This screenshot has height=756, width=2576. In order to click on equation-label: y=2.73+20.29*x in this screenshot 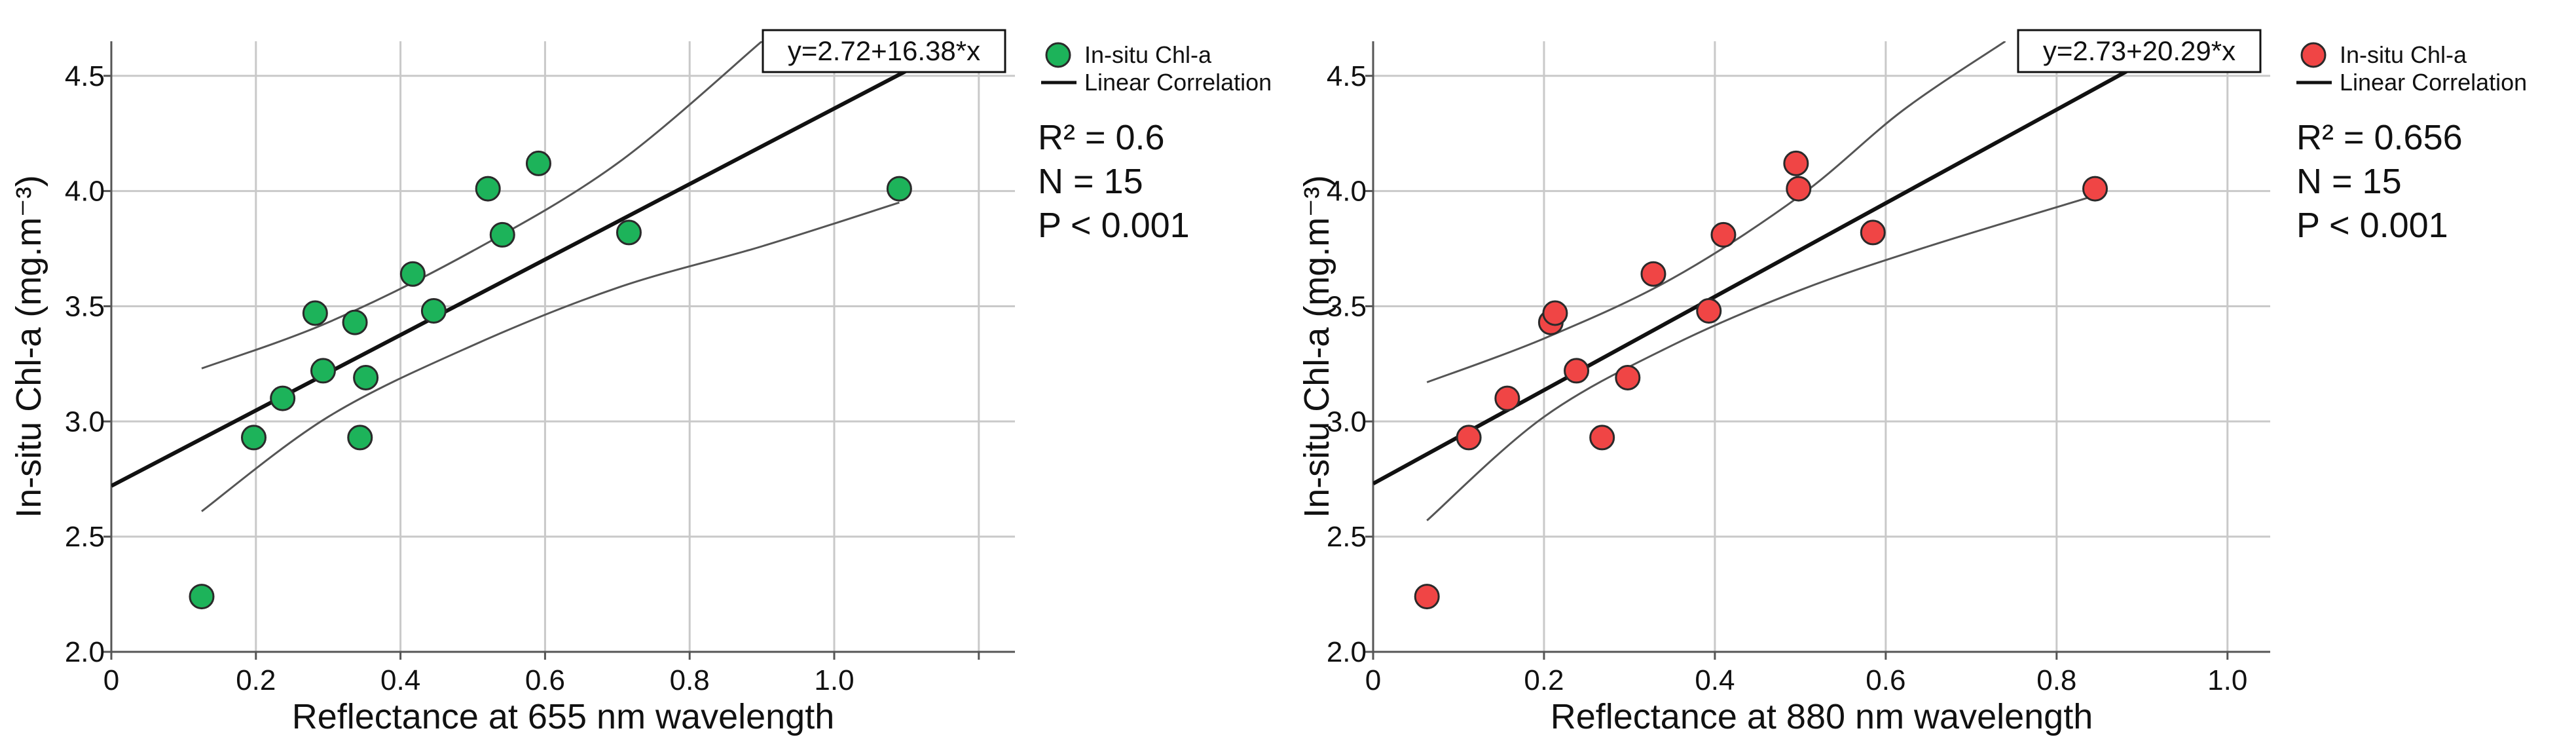, I will do `click(2139, 50)`.